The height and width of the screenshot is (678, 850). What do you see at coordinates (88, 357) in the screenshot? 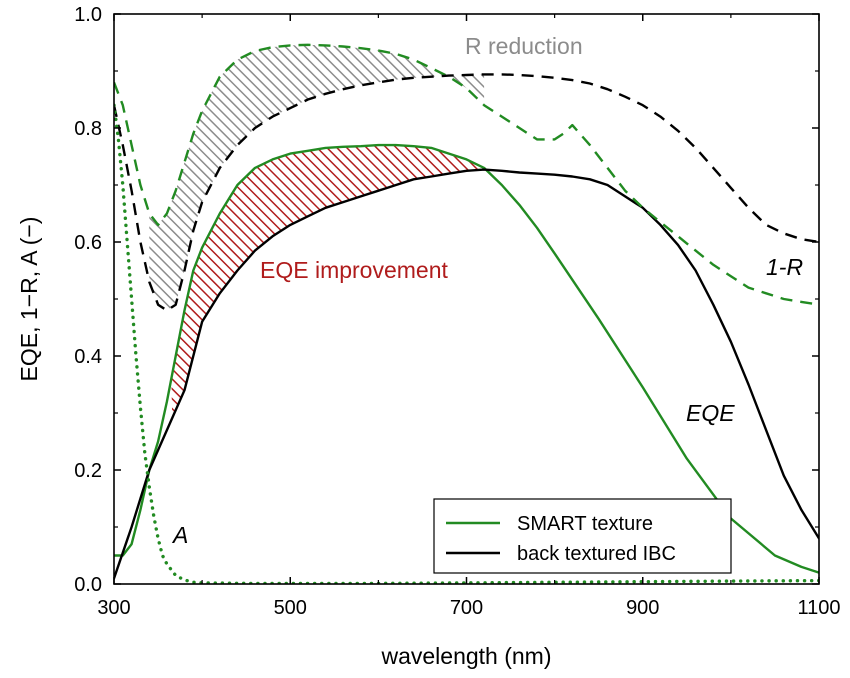
I see `y-tick-label: 0.4` at bounding box center [88, 357].